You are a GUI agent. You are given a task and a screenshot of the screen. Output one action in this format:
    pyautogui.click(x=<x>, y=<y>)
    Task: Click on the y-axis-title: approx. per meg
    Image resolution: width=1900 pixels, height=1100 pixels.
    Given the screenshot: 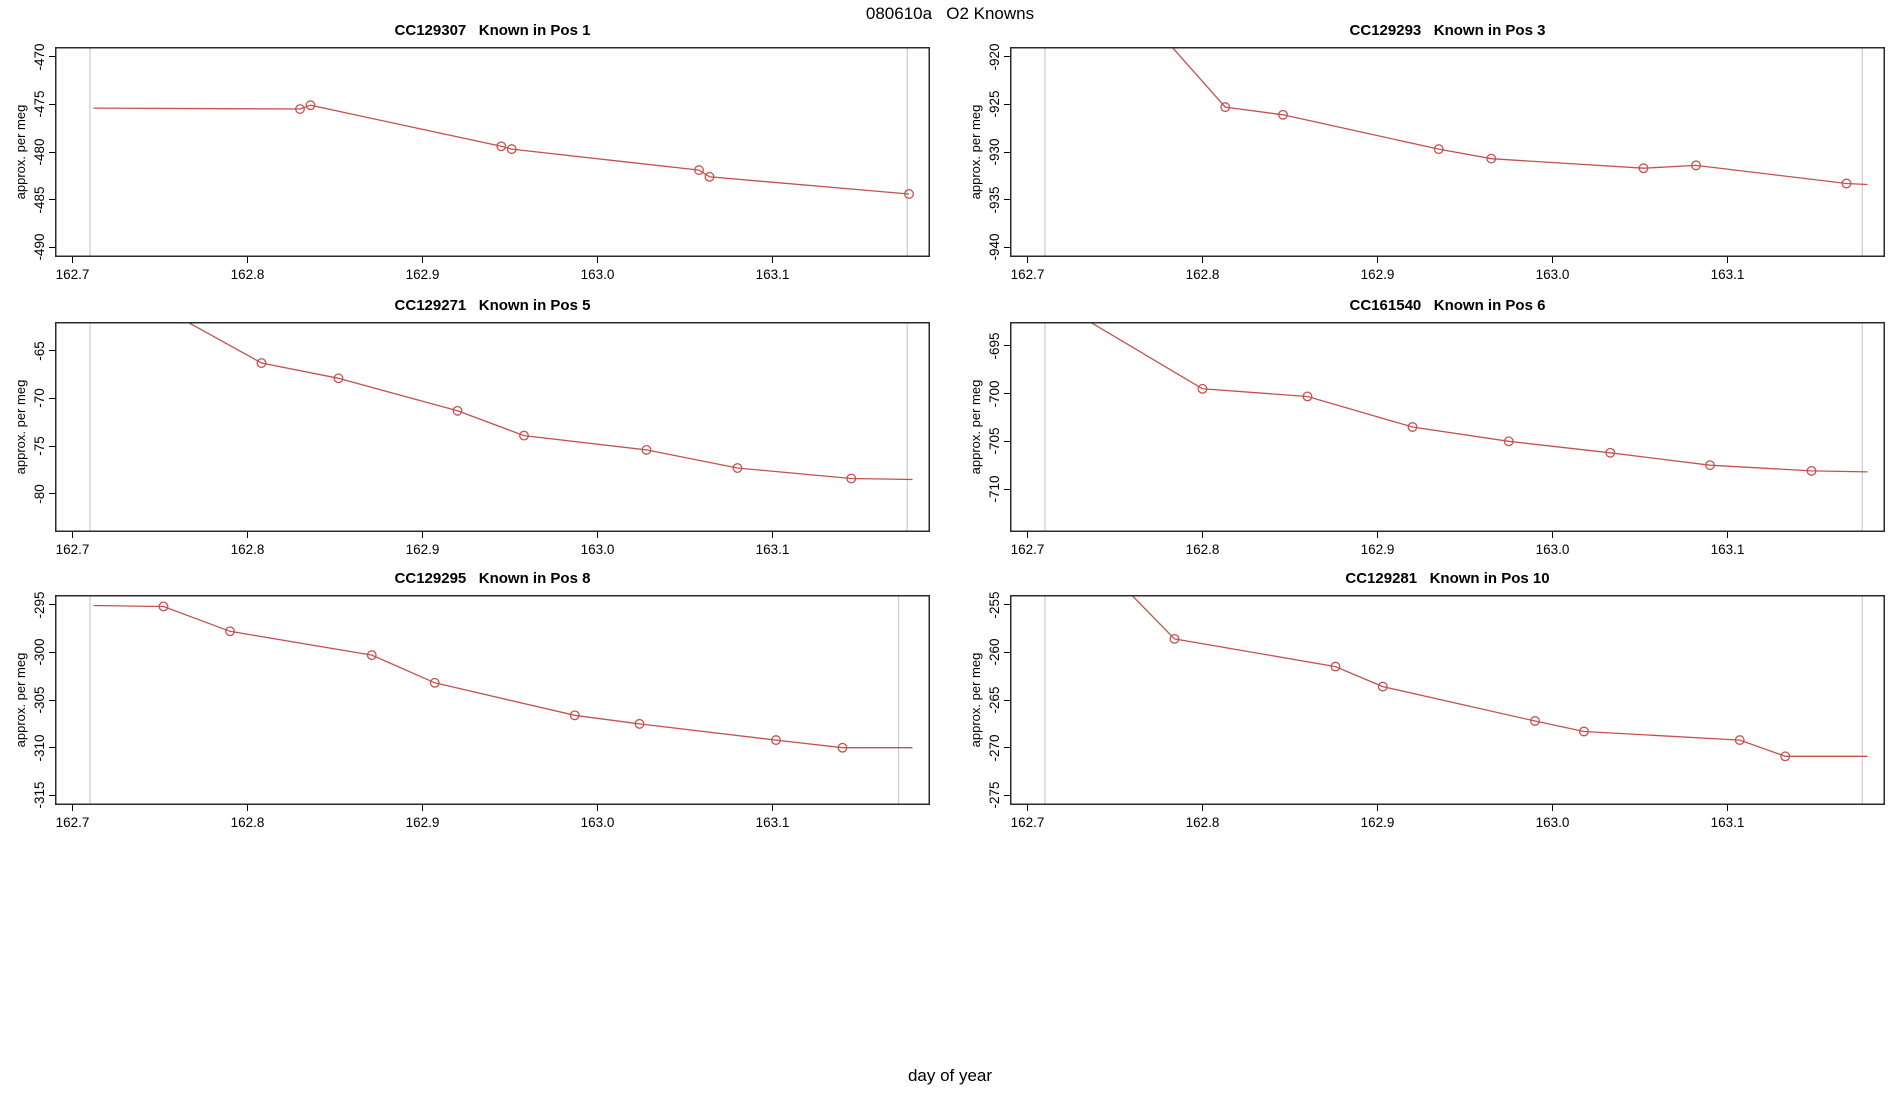 What is the action you would take?
    pyautogui.click(x=975, y=427)
    